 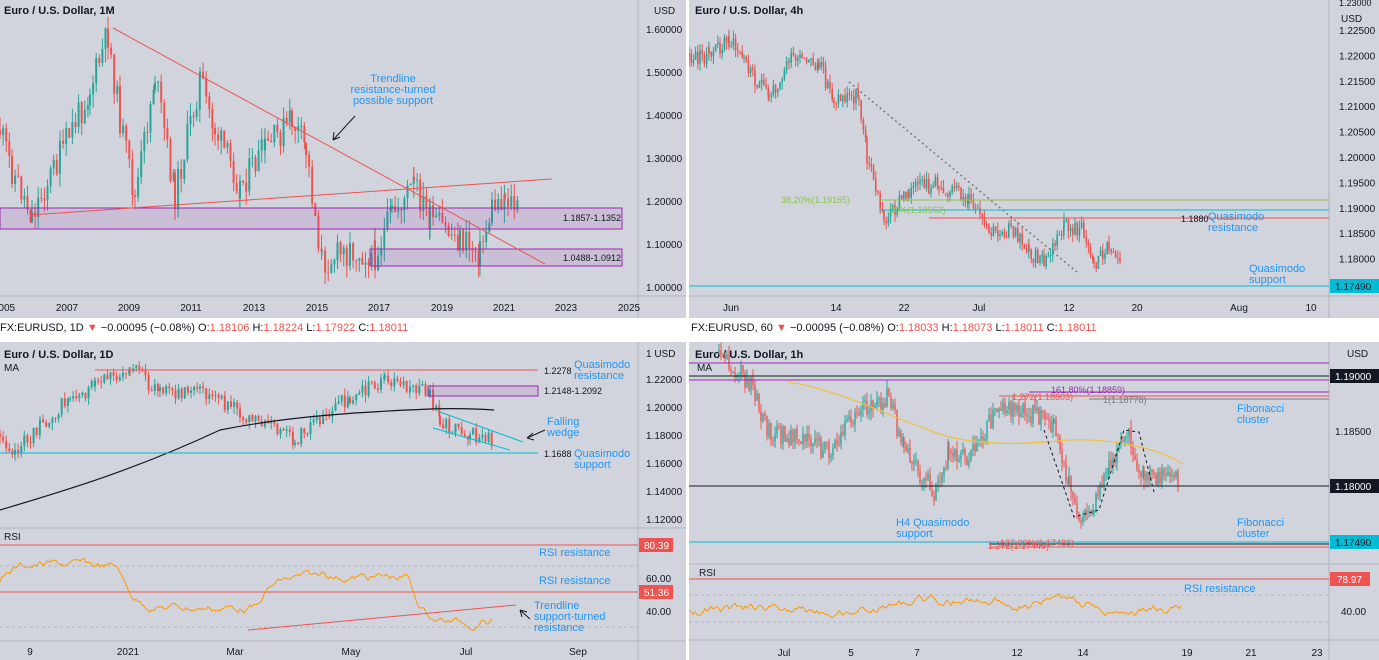 I want to click on ohlc-c: 1.18011, so click(x=389, y=328).